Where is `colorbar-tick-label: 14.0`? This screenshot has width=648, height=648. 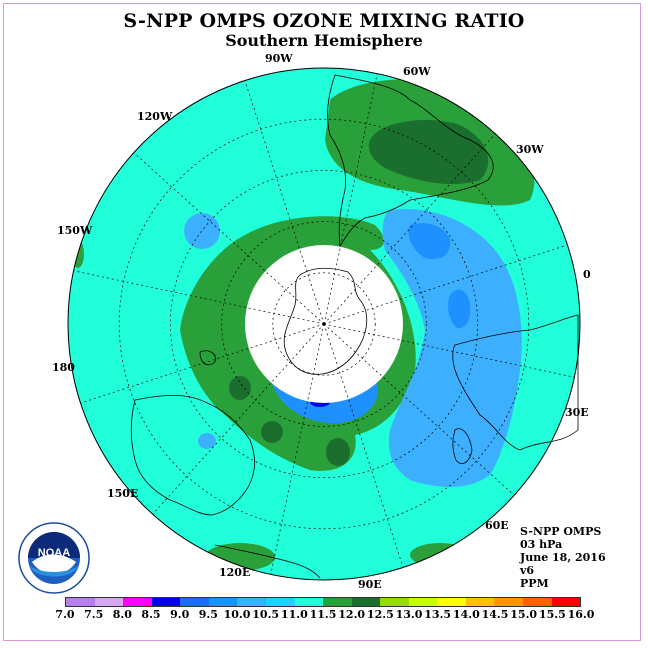 colorbar-tick-label: 14.0 is located at coordinates (466, 614).